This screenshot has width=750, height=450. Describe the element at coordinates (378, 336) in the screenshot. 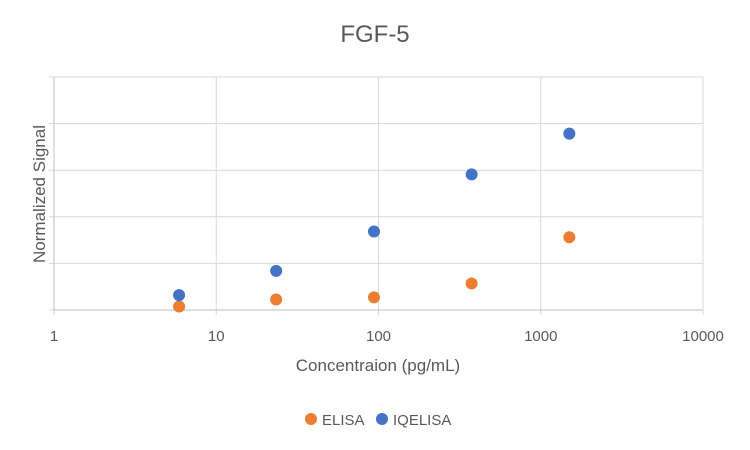

I see `x-tick-label: 100` at that location.